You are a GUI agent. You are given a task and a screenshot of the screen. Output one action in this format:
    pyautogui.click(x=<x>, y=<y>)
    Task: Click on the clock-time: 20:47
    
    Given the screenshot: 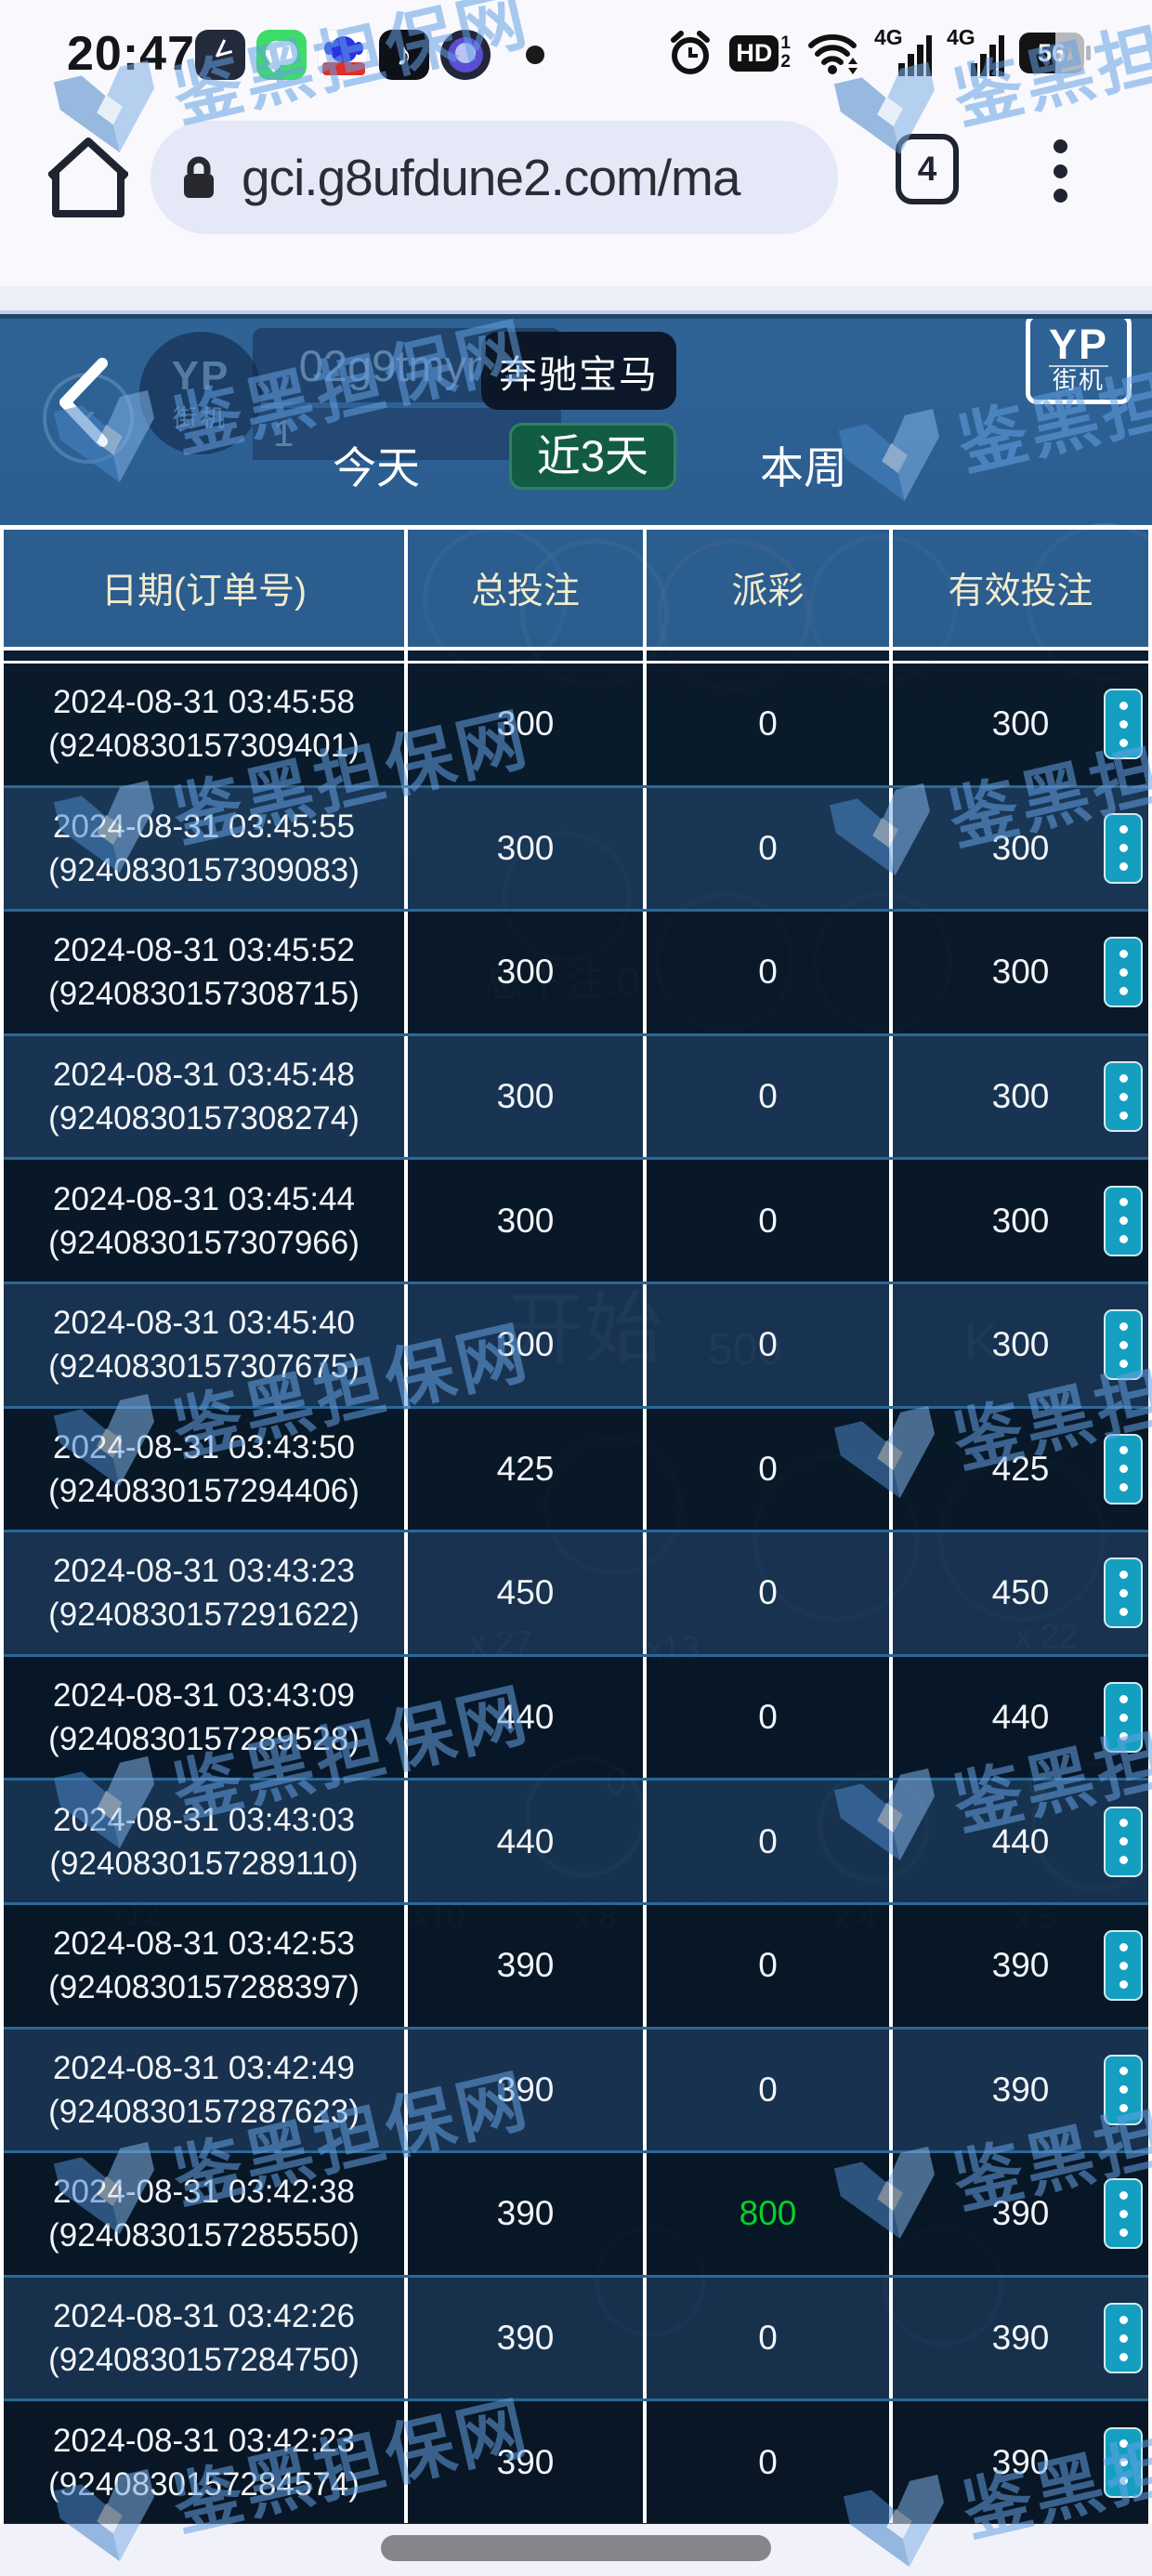 What is the action you would take?
    pyautogui.click(x=131, y=54)
    